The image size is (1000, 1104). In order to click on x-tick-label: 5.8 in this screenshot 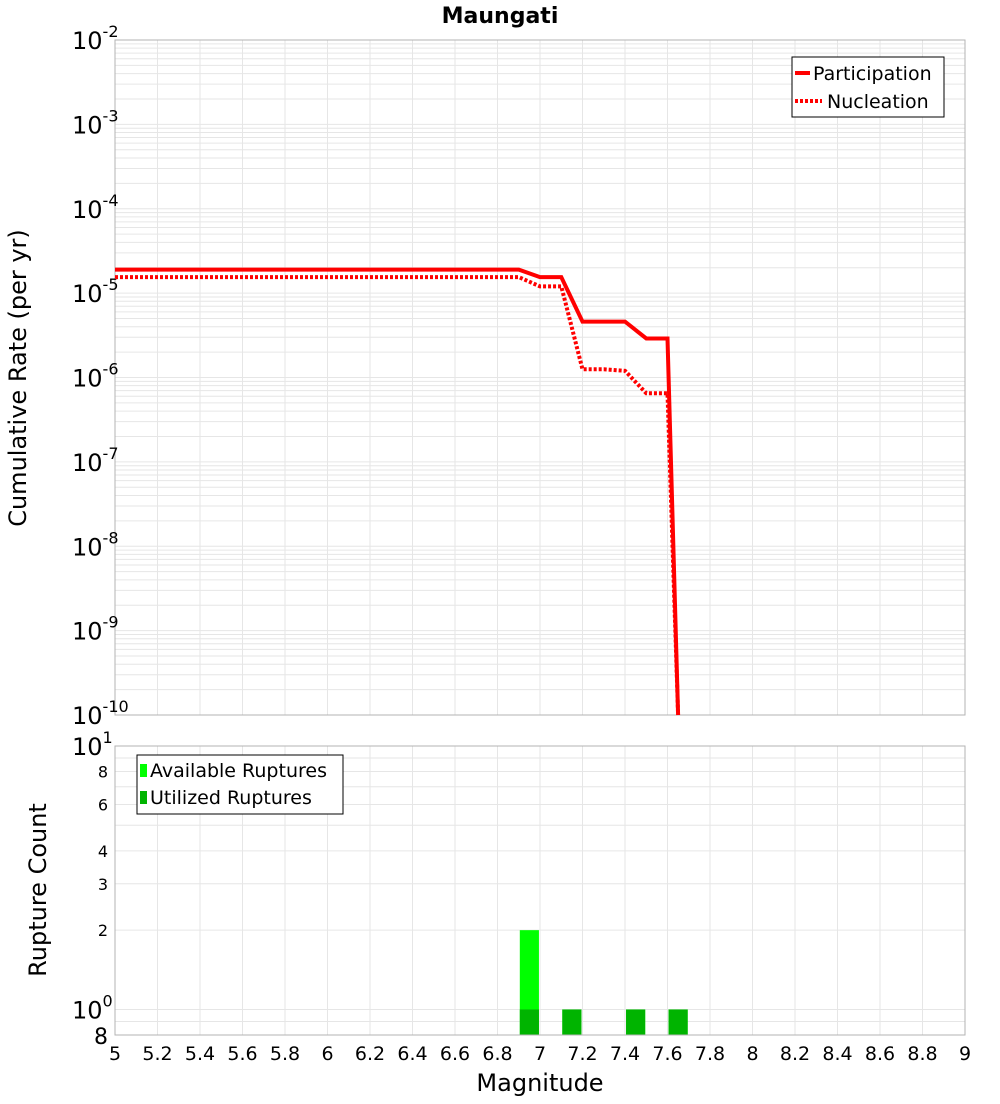, I will do `click(285, 1054)`.